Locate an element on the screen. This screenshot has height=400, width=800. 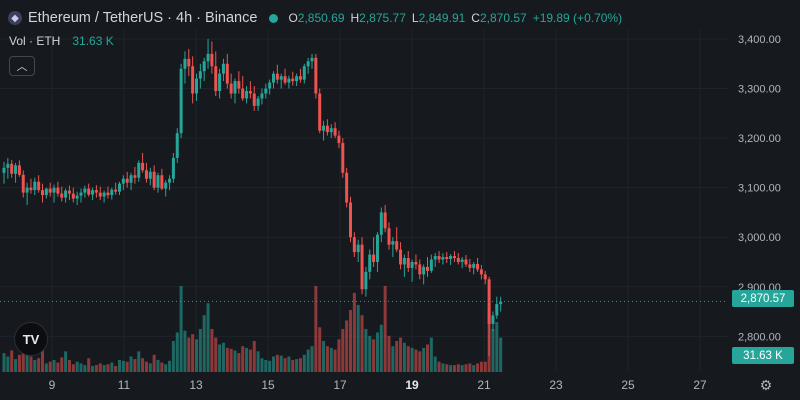
last-price-label: 2,870.57 is located at coordinates (763, 298).